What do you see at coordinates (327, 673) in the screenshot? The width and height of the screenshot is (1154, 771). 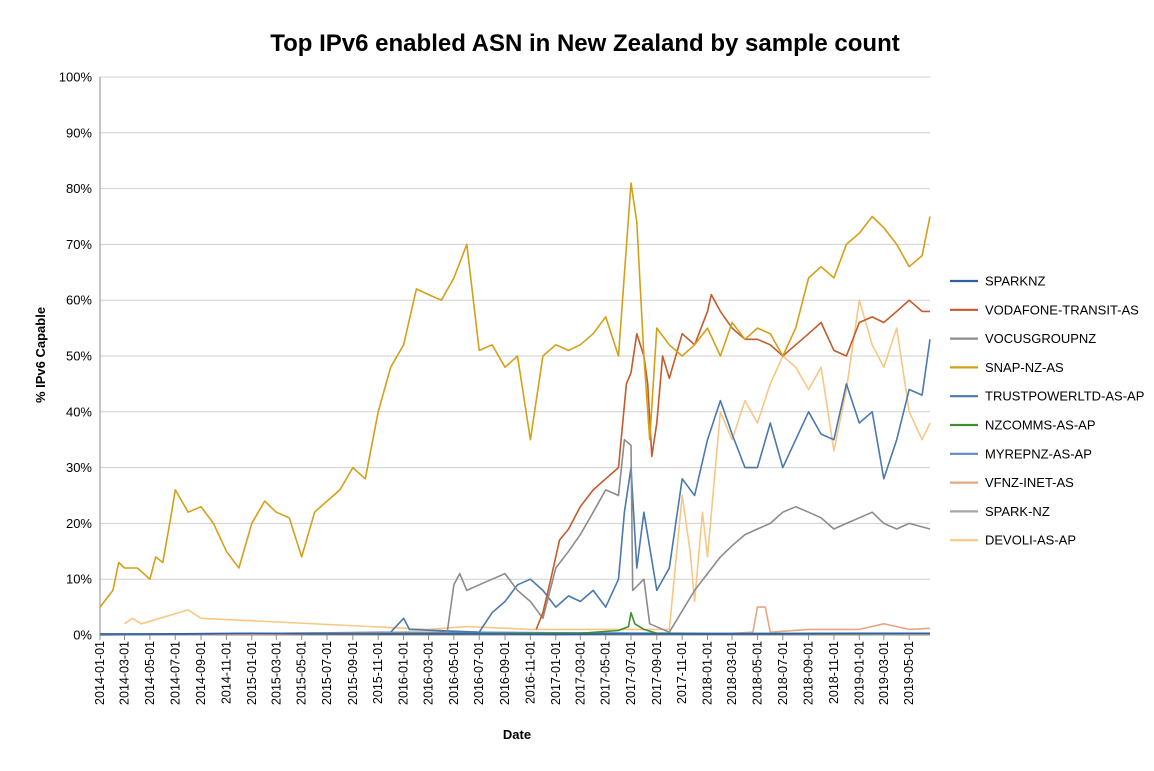 I see `x-tick-label: 2015-07-01` at bounding box center [327, 673].